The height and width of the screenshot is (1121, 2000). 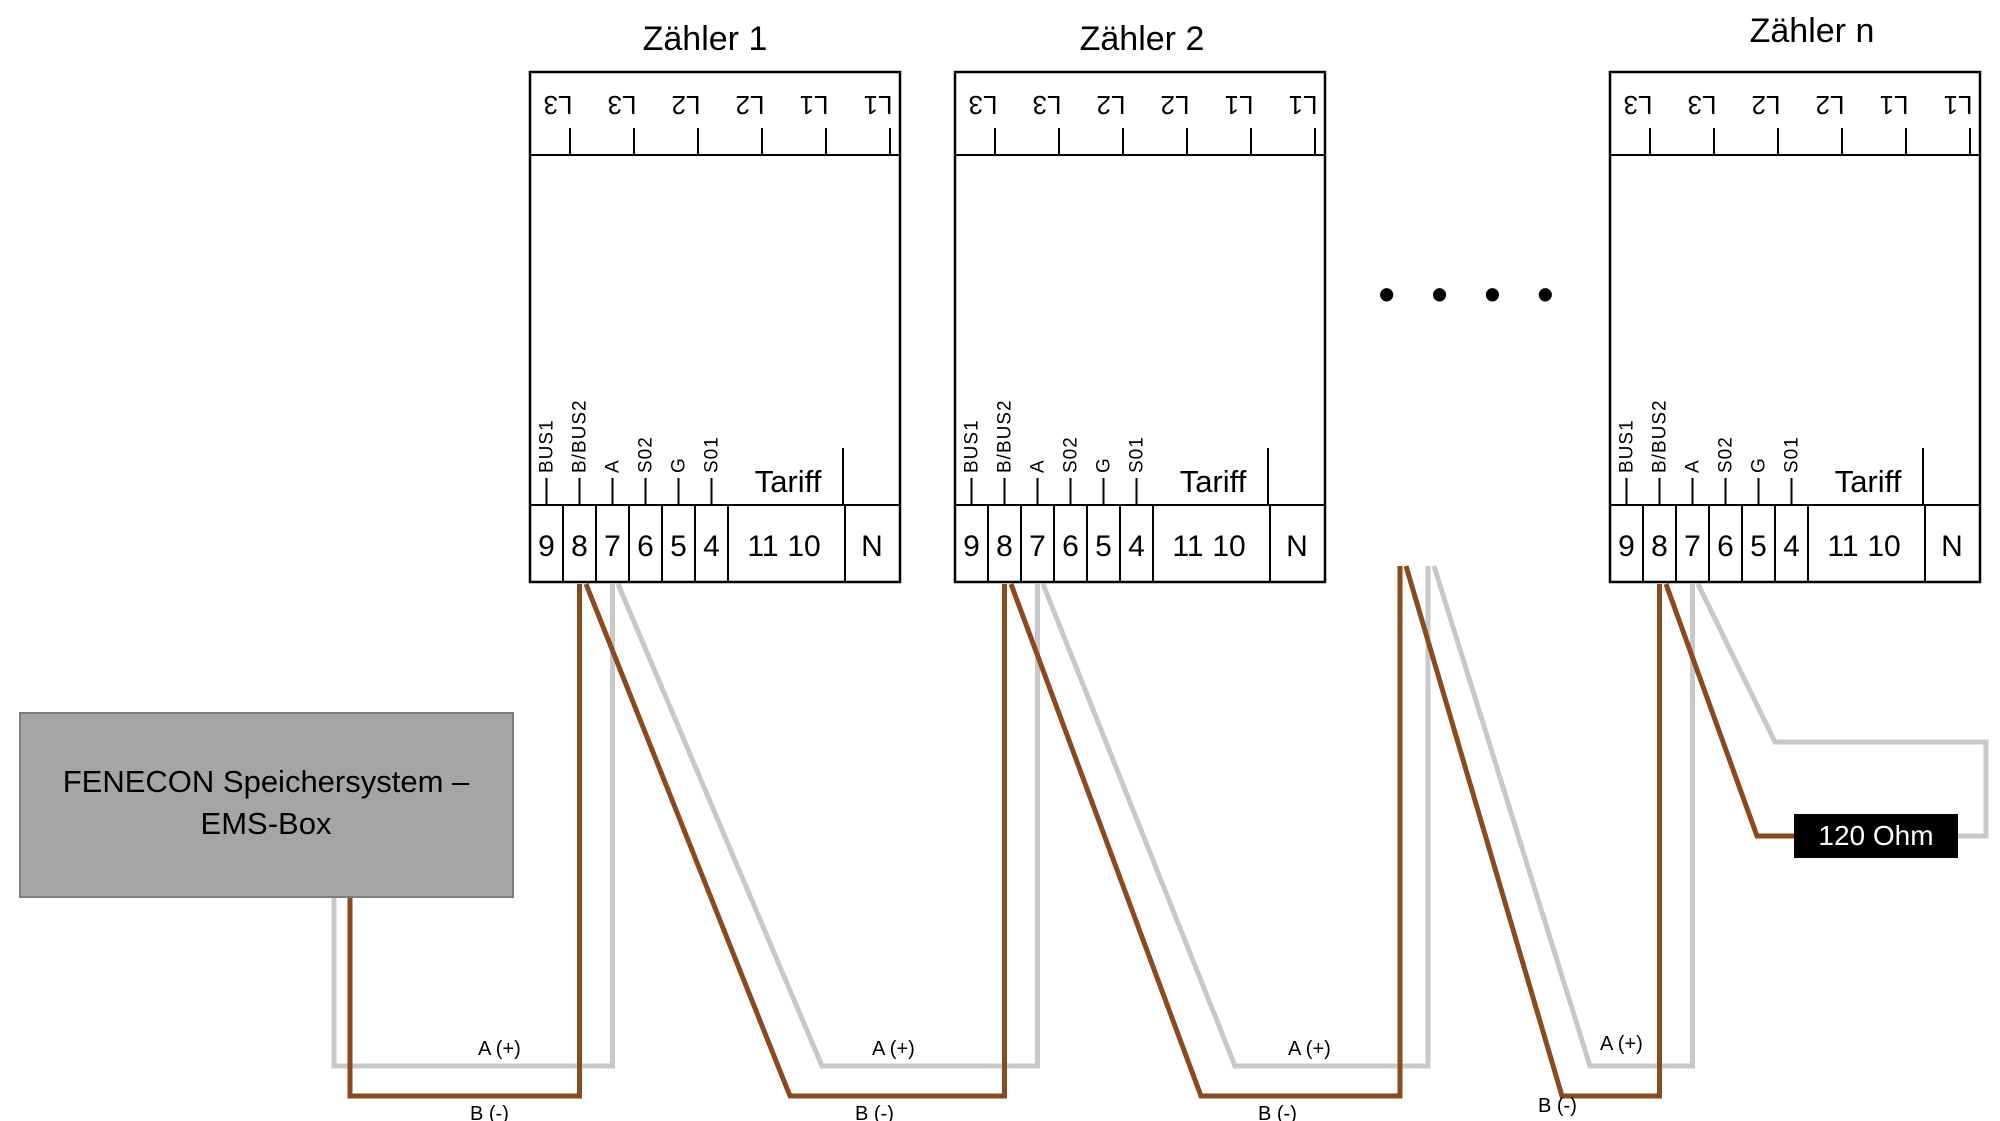 I want to click on wire-b-segment-meter2-to-hidden, so click(x=1205, y=832).